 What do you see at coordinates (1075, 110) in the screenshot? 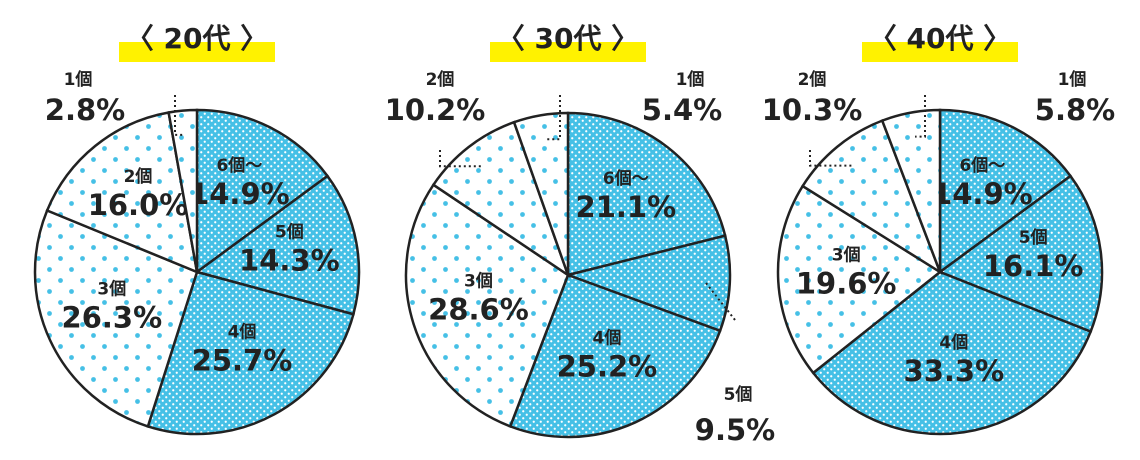
I see `value-label: 5.8%` at bounding box center [1075, 110].